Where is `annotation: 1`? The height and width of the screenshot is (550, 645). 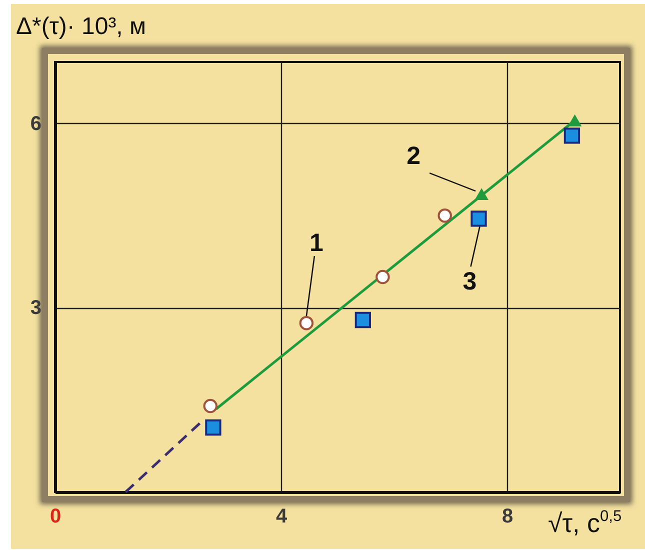
annotation: 1 is located at coordinates (316, 243).